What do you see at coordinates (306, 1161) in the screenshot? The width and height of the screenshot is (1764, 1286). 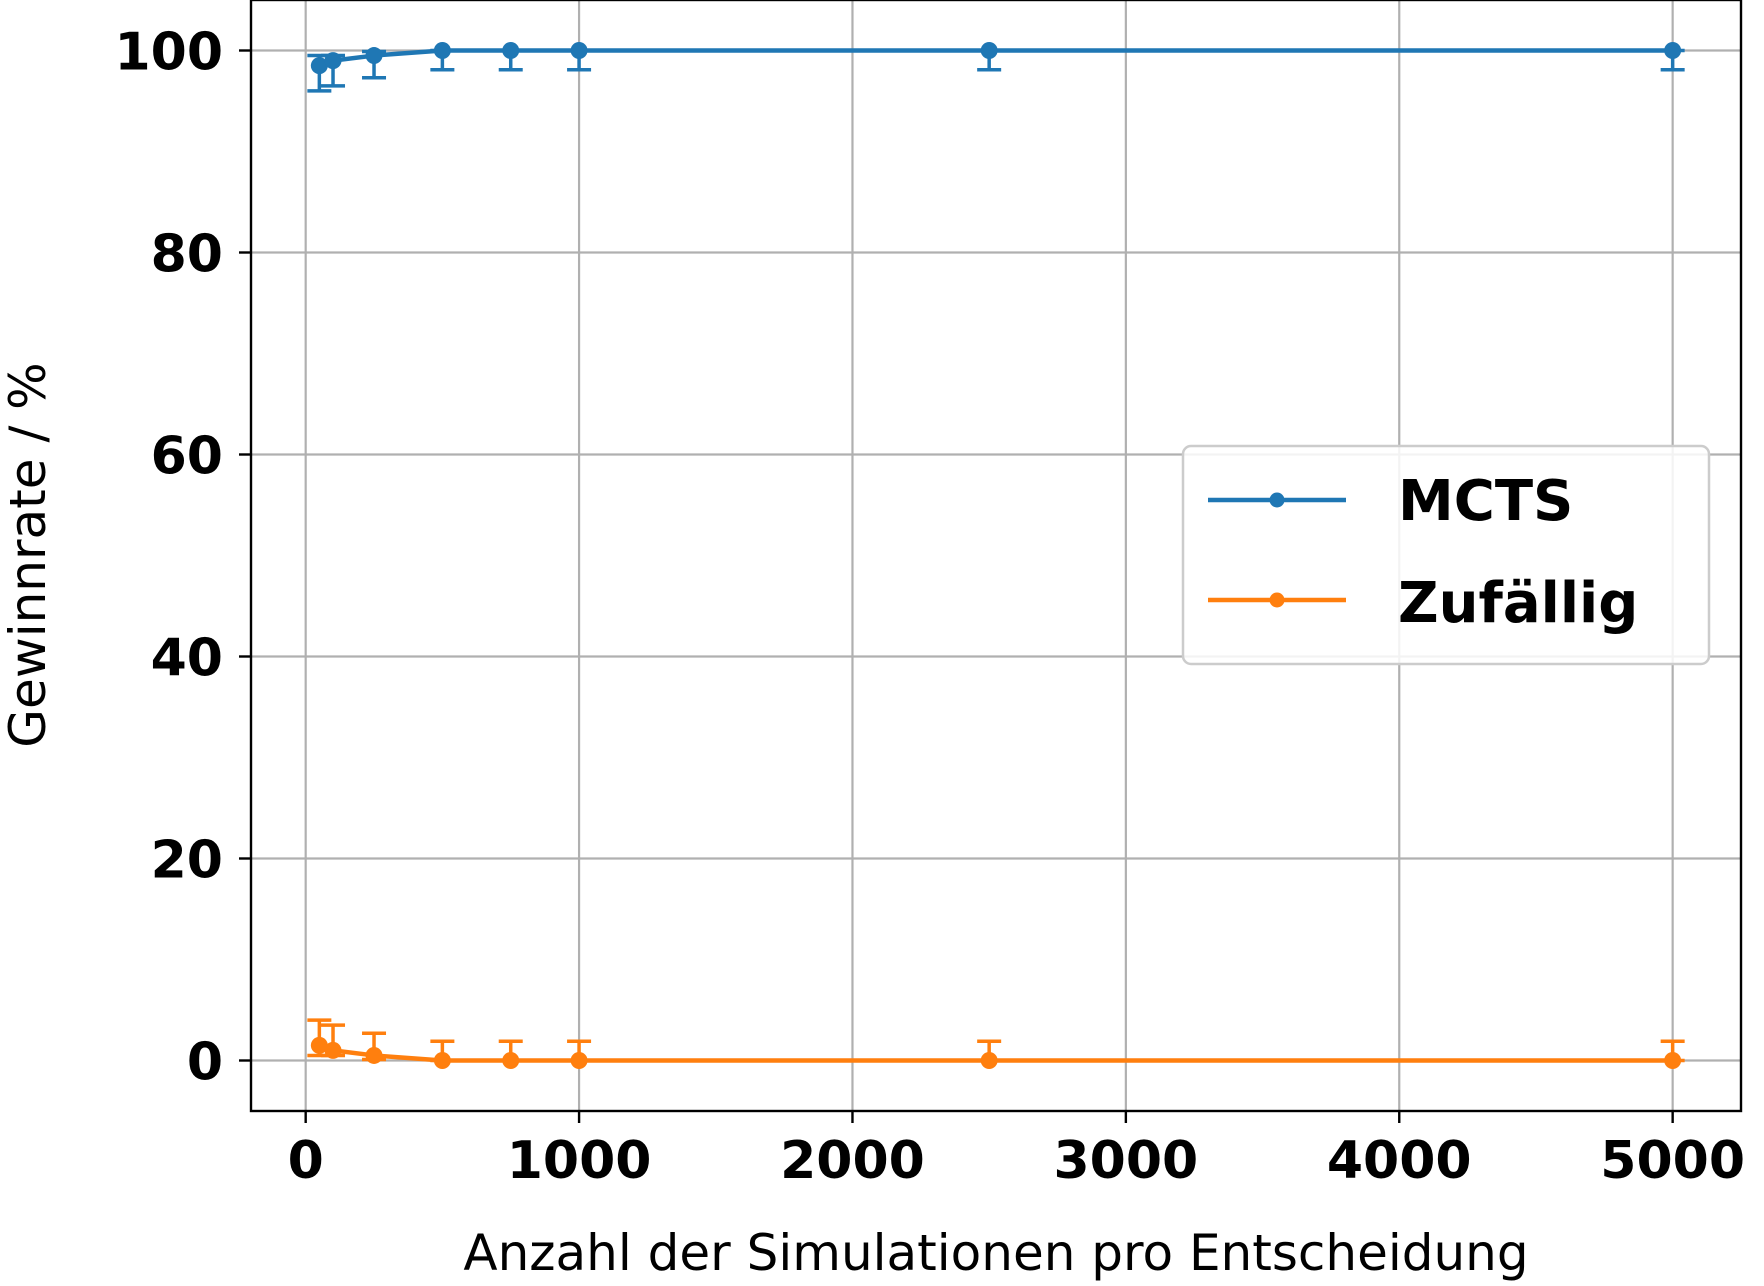 I see `x-tick-label: 0` at bounding box center [306, 1161].